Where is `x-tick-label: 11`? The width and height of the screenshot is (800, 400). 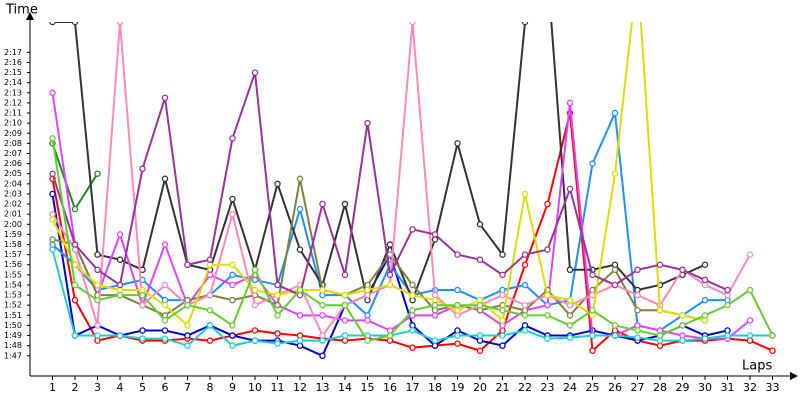 x-tick-label: 11 is located at coordinates (278, 387).